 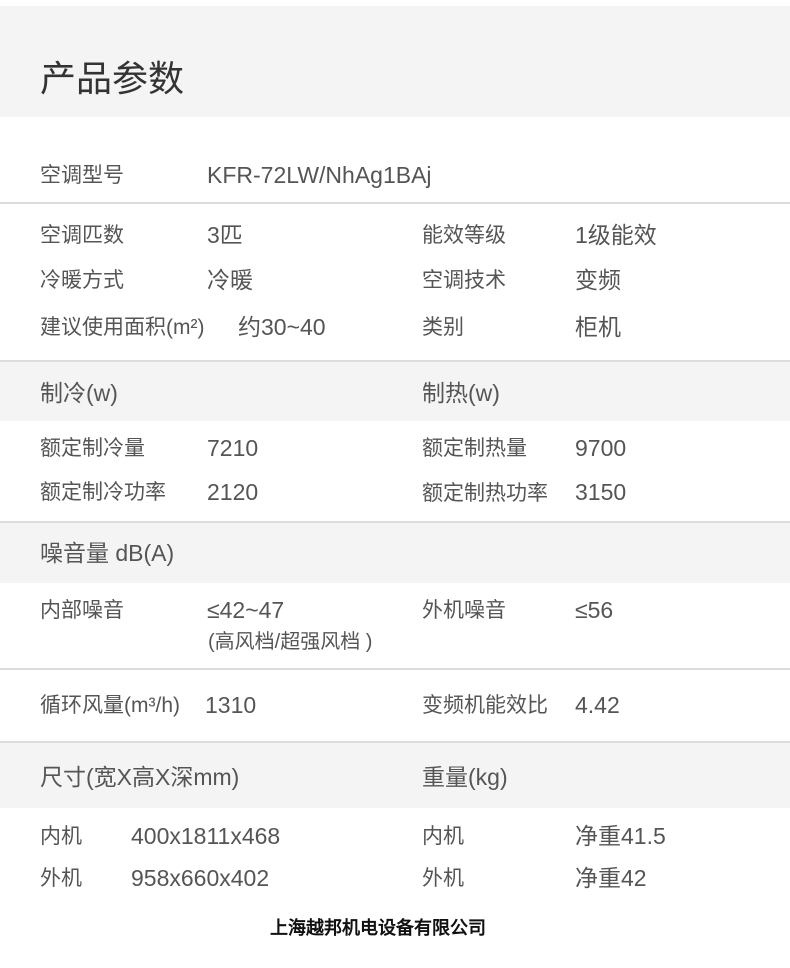 I want to click on spec-value: 变频, so click(x=598, y=280).